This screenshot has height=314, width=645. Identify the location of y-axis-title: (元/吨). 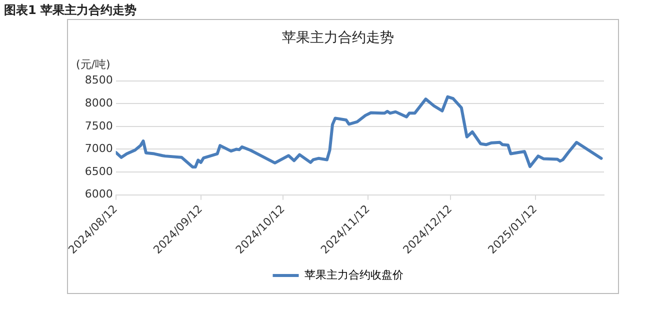
(93, 65).